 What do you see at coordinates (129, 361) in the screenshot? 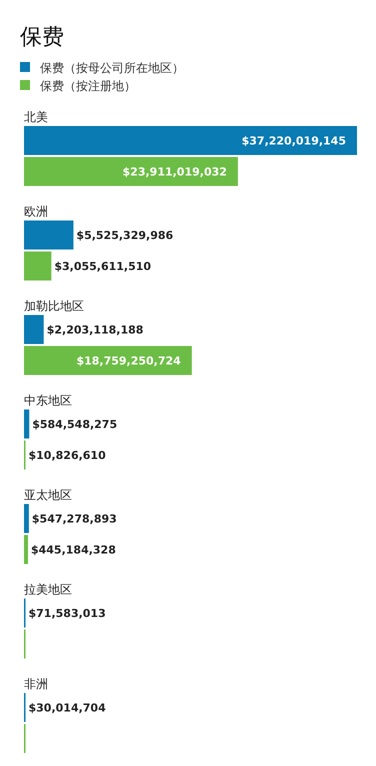
I see `data-label: $18,759,250,724` at bounding box center [129, 361].